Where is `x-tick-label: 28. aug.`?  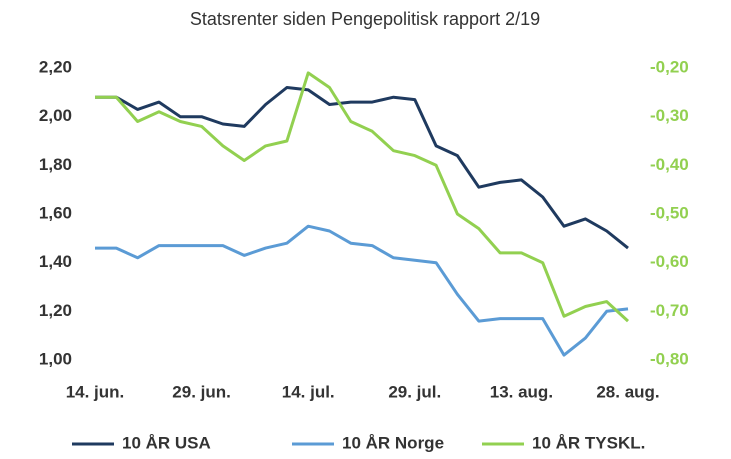 x-tick-label: 28. aug. is located at coordinates (627, 391).